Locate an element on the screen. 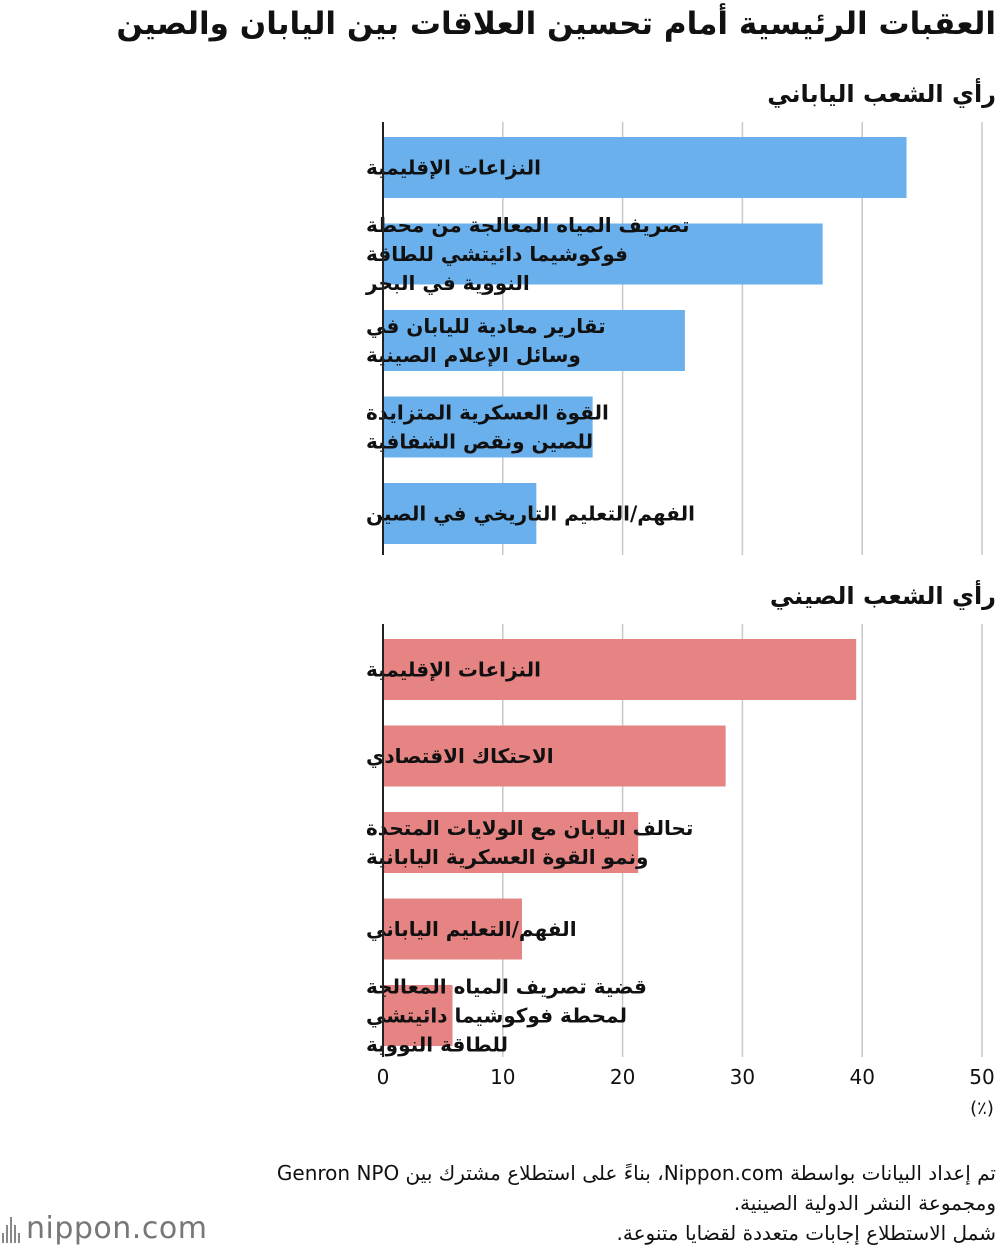 This screenshot has height=1256, width=1000. x-tick-label: 50 is located at coordinates (981, 1077).